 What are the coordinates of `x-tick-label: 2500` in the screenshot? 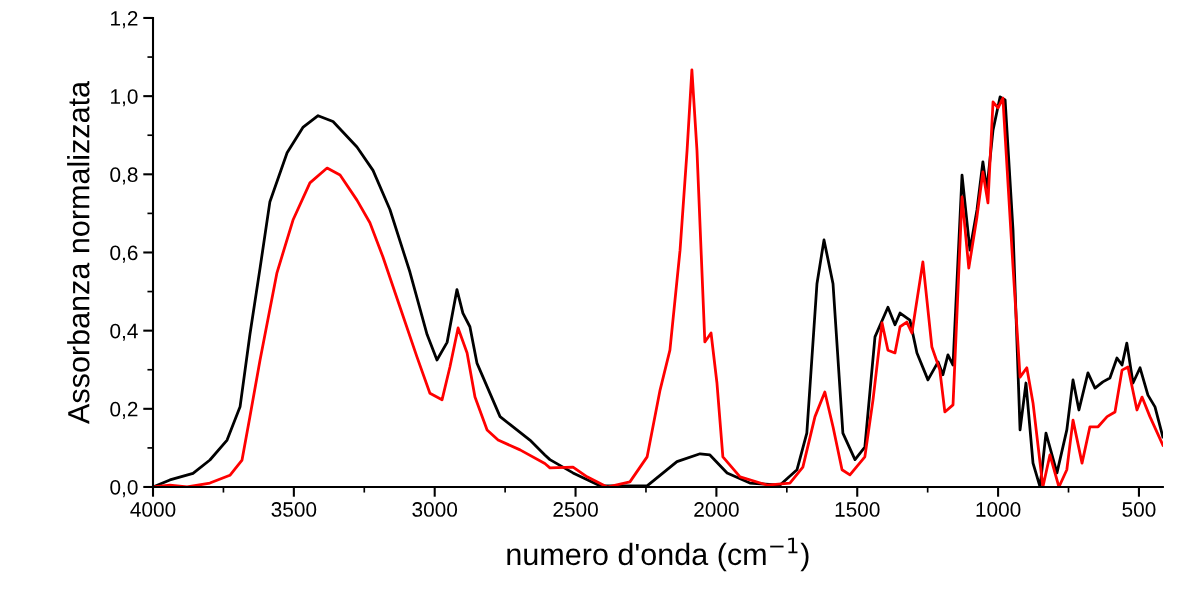 It's located at (575, 509).